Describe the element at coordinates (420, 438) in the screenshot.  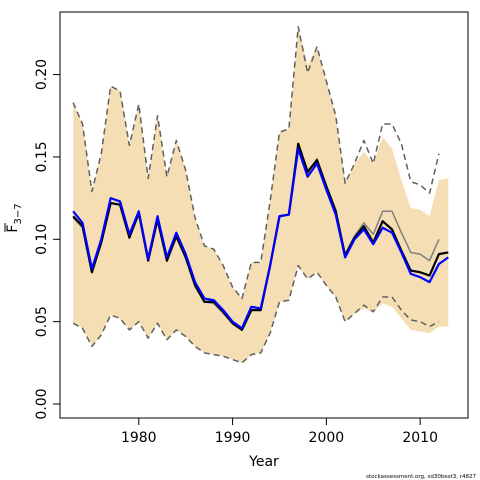
I see `x-tick-label-2010: 2010` at that location.